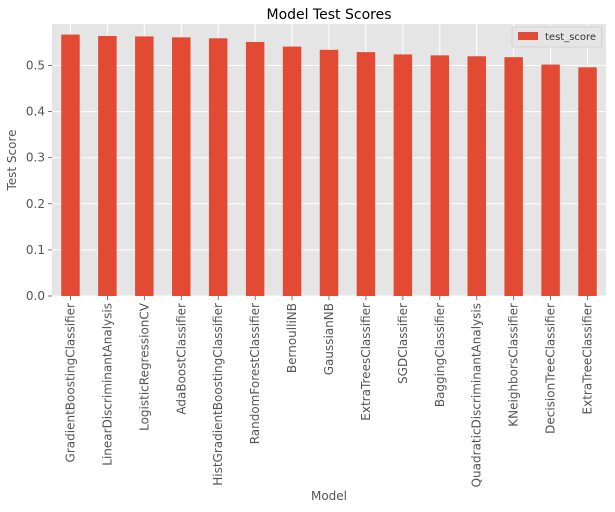 This screenshot has width=615, height=512. I want to click on y-tick-label: 0.2, so click(35, 204).